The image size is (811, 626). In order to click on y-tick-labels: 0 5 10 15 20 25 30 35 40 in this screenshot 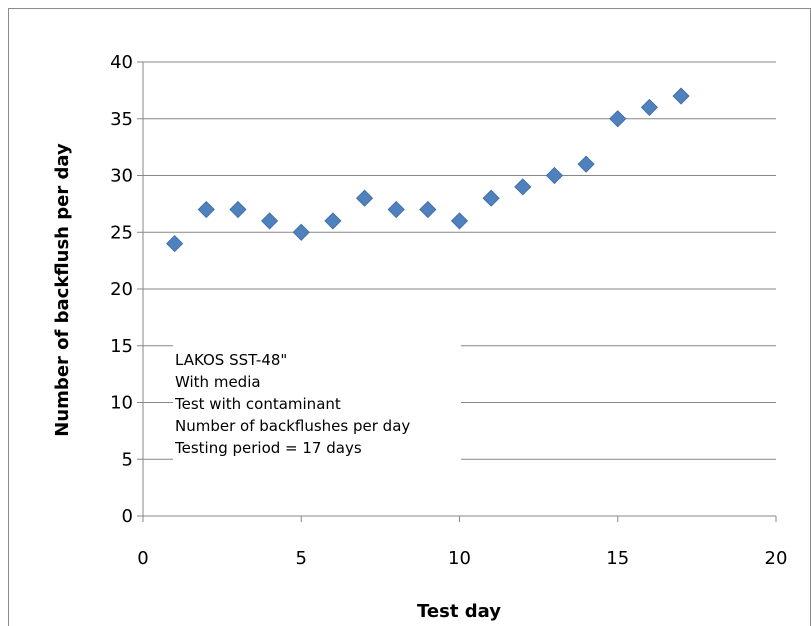, I will do `click(121, 289)`.